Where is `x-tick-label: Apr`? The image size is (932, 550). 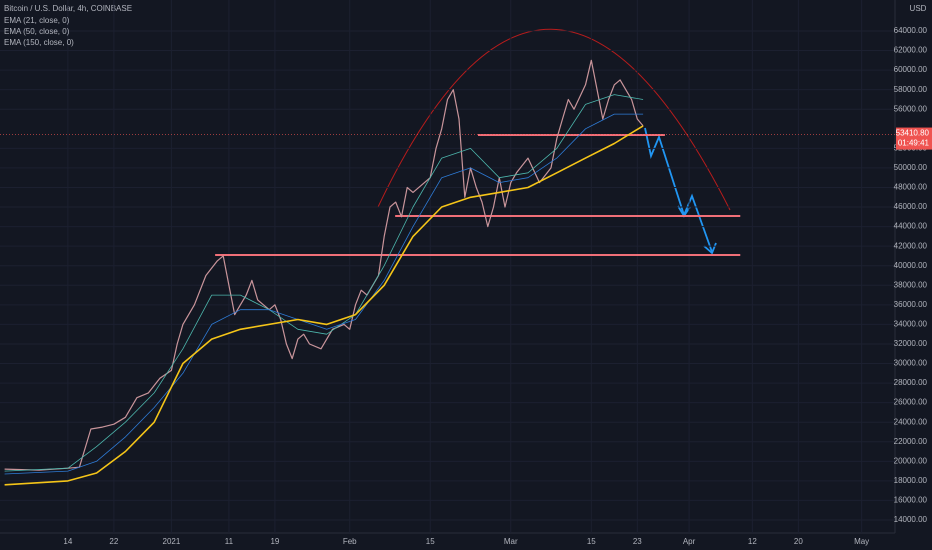
x-tick-label: Apr is located at coordinates (689, 541).